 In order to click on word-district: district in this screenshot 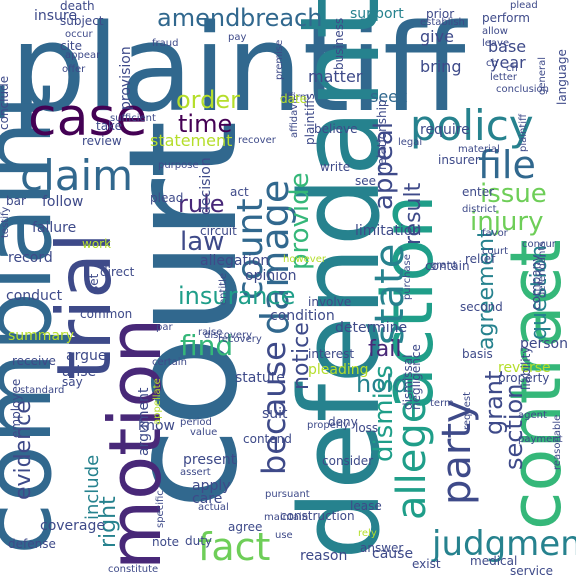, I will do `click(479, 209)`.